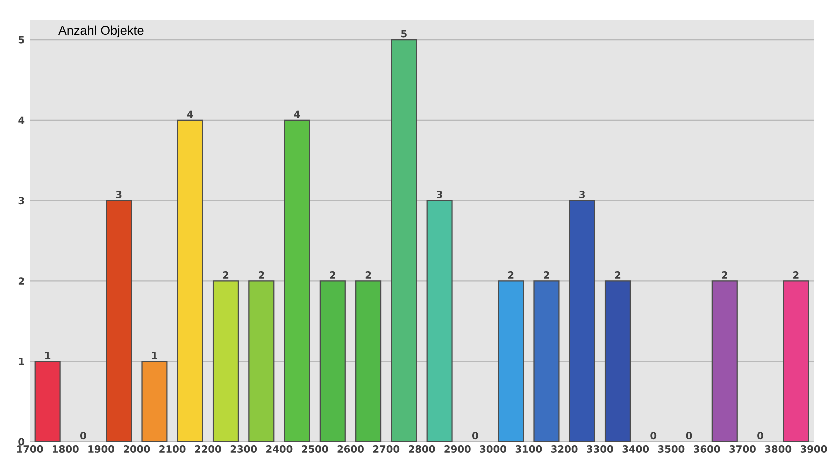  I want to click on y-tick-label: 1, so click(21, 362).